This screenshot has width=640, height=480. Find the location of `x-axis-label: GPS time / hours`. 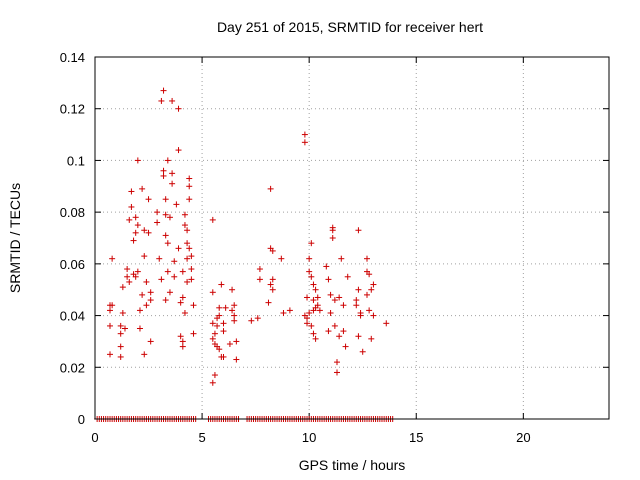

x-axis-label: GPS time / hours is located at coordinates (352, 465).